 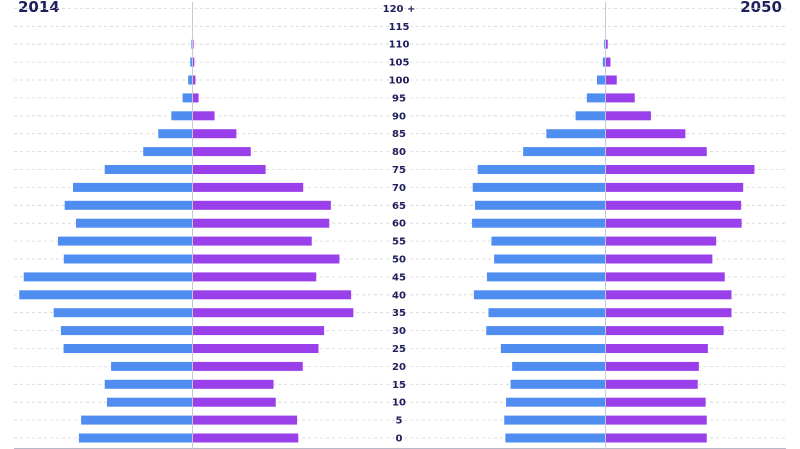 What do you see at coordinates (399, 224) in the screenshot?
I see `age-label: 60` at bounding box center [399, 224].